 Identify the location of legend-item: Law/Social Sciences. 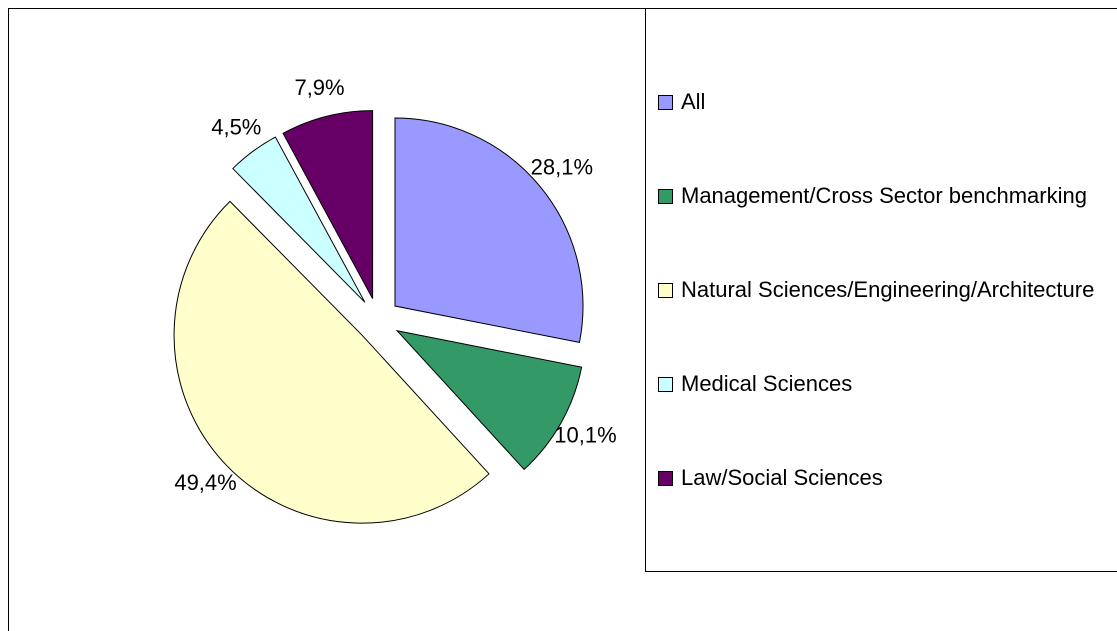
(881, 478).